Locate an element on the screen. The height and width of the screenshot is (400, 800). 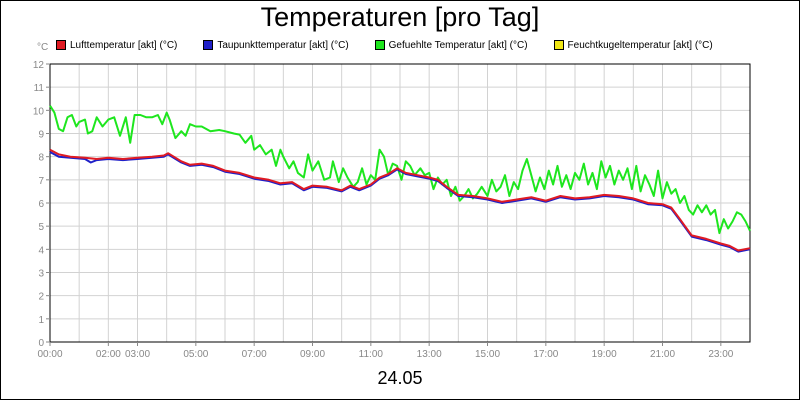
x-tick-label: 19:00 is located at coordinates (604, 354).